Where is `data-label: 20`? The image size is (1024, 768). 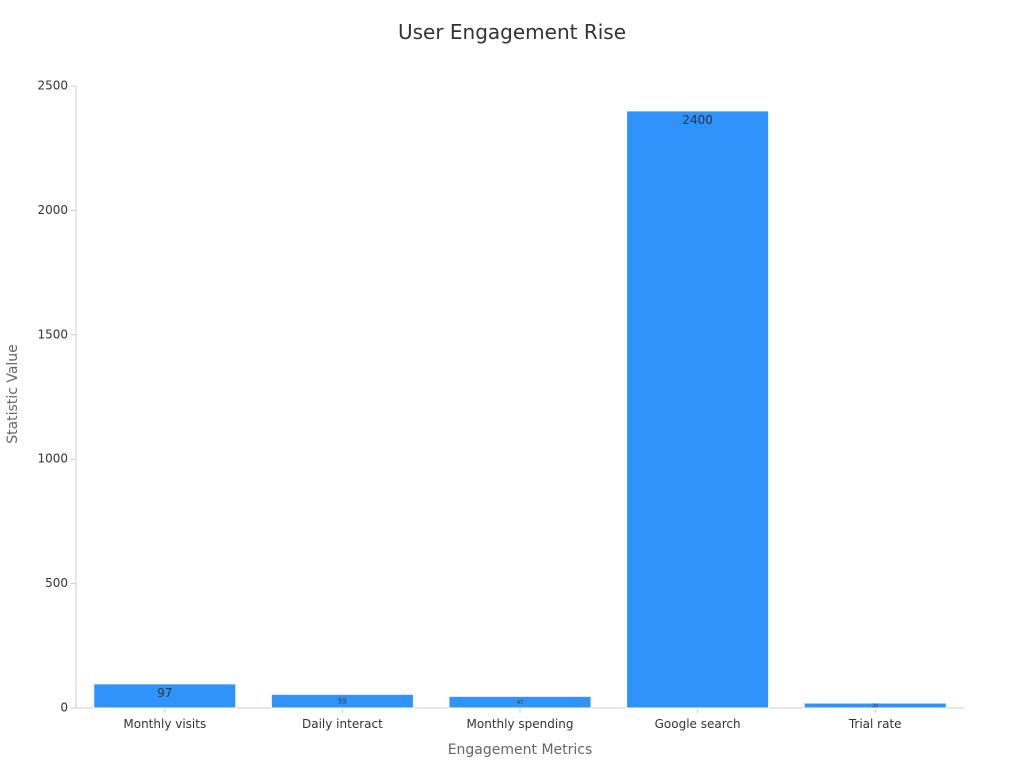
data-label: 20 is located at coordinates (875, 706).